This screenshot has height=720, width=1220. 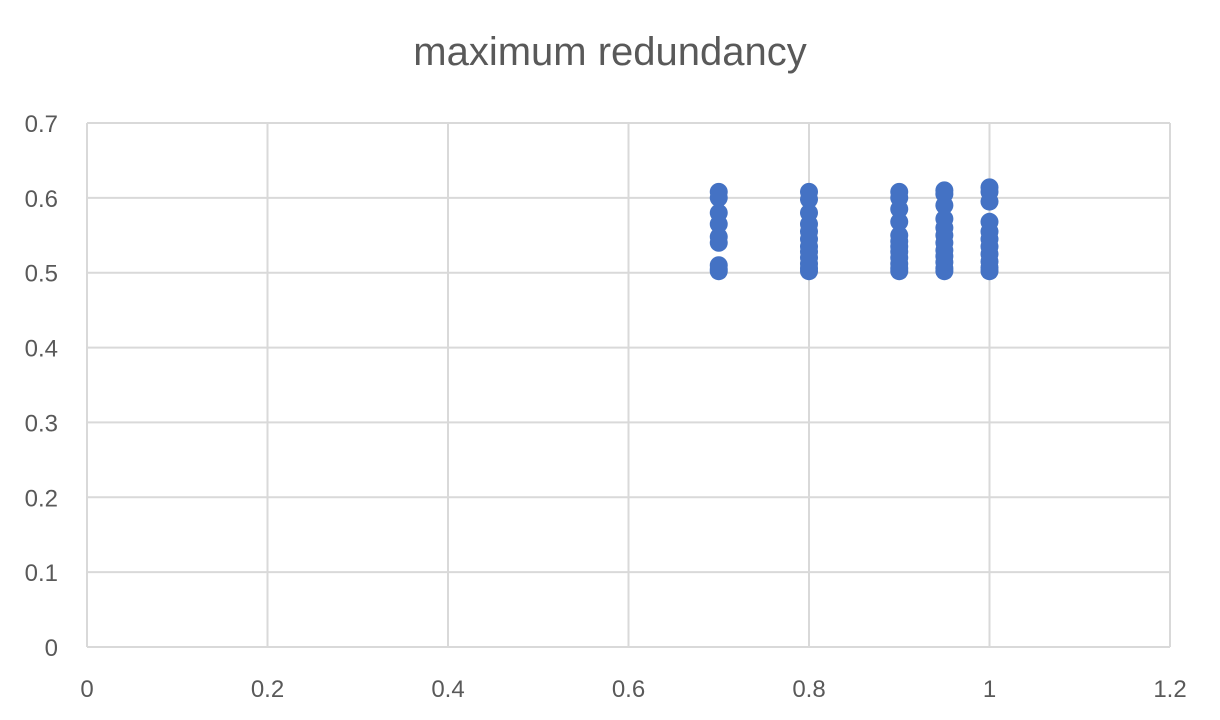 What do you see at coordinates (41, 199) in the screenshot?
I see `y-tick-label: 0.6` at bounding box center [41, 199].